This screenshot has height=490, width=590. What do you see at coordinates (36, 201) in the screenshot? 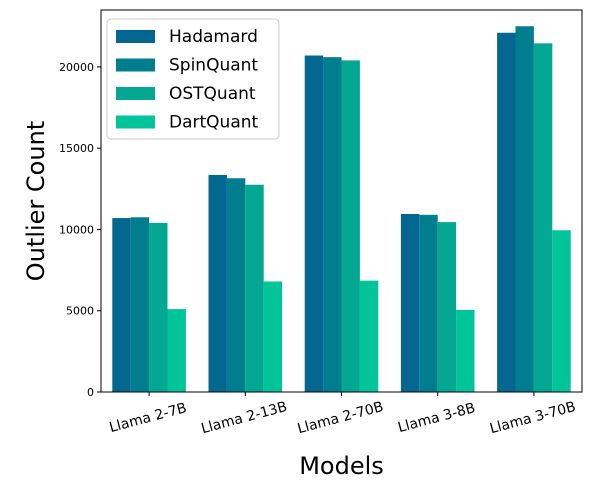
I see `y-axis-label: Outlier Count` at bounding box center [36, 201].